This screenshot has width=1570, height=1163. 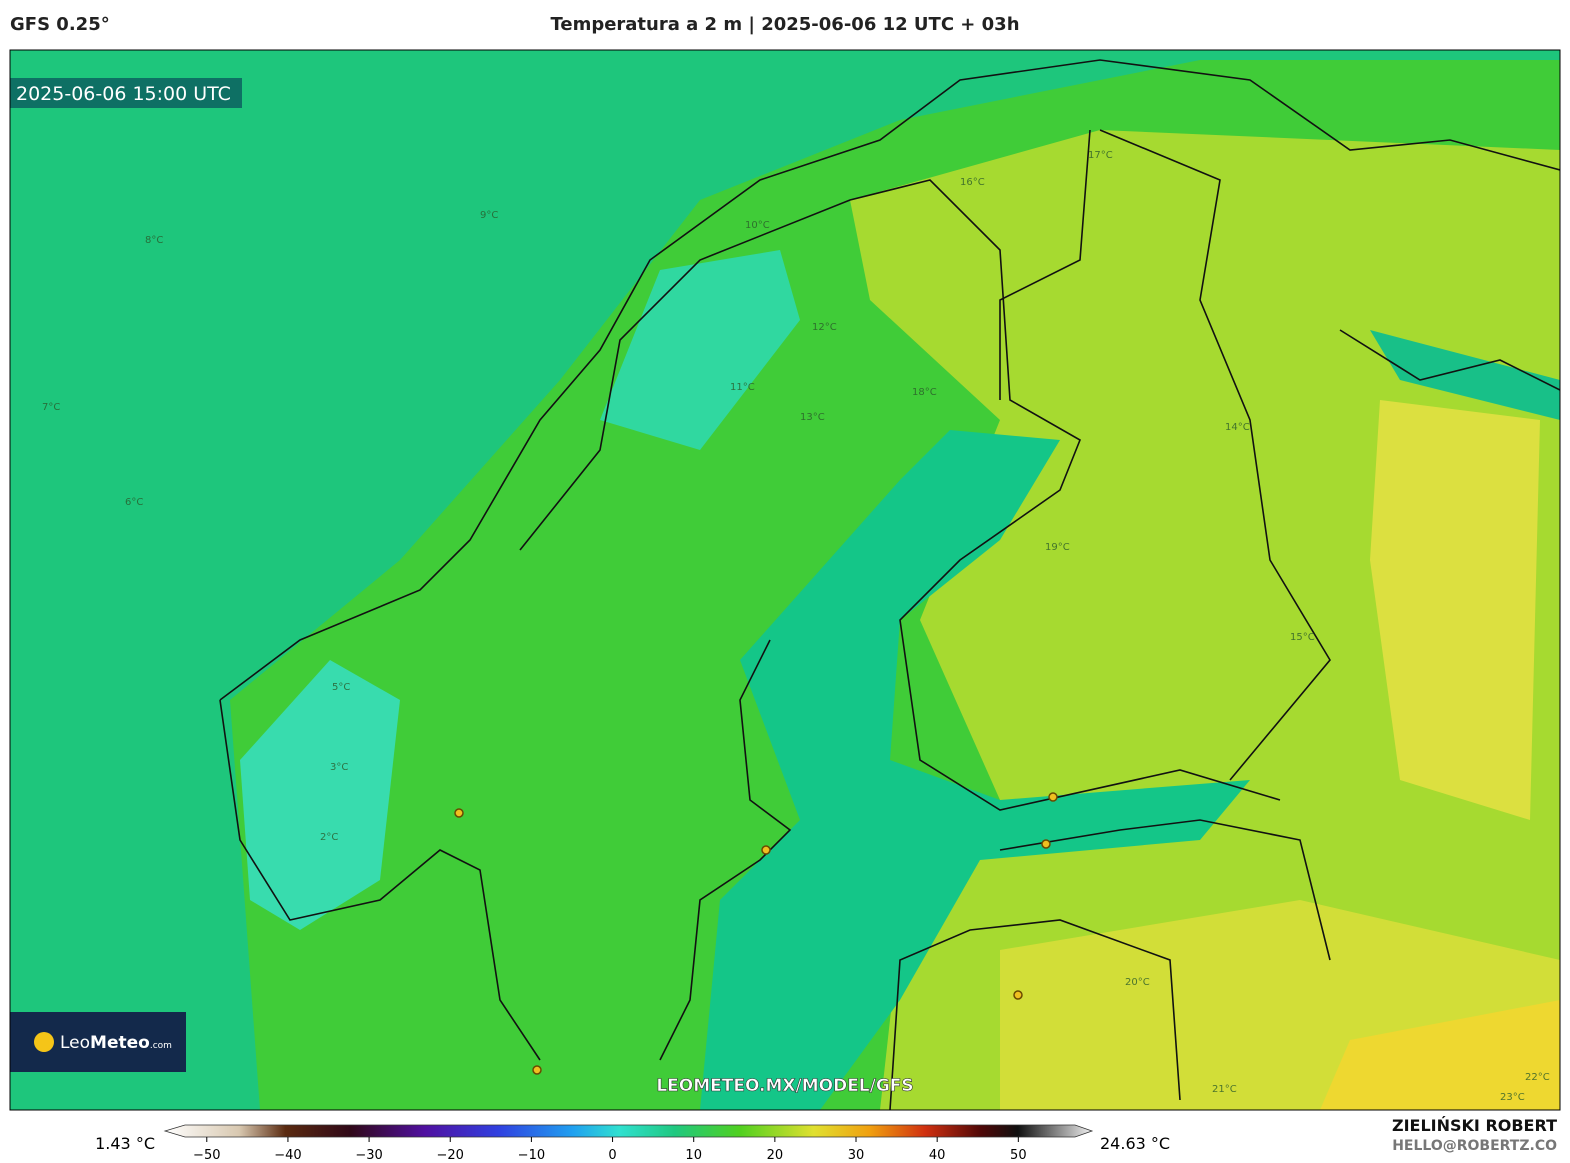 I want to click on logo-suffix: .com, so click(x=161, y=1046).